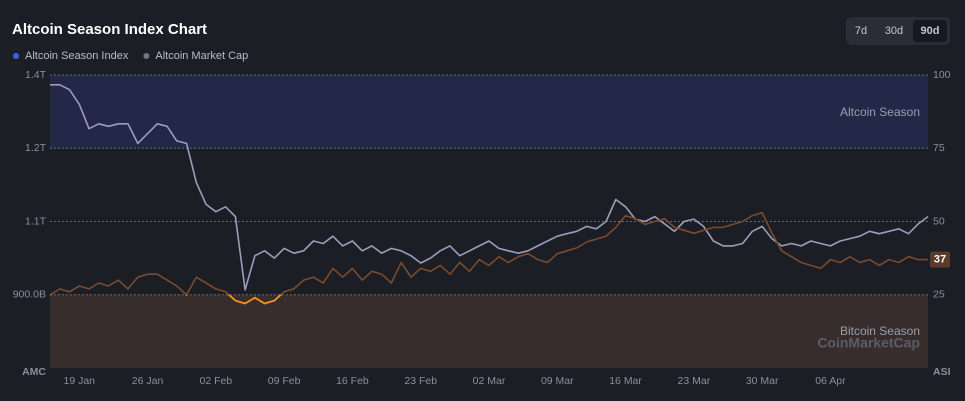 Image resolution: width=965 pixels, height=401 pixels. Describe the element at coordinates (942, 372) in the screenshot. I see `y-axis-label: ASI` at that location.